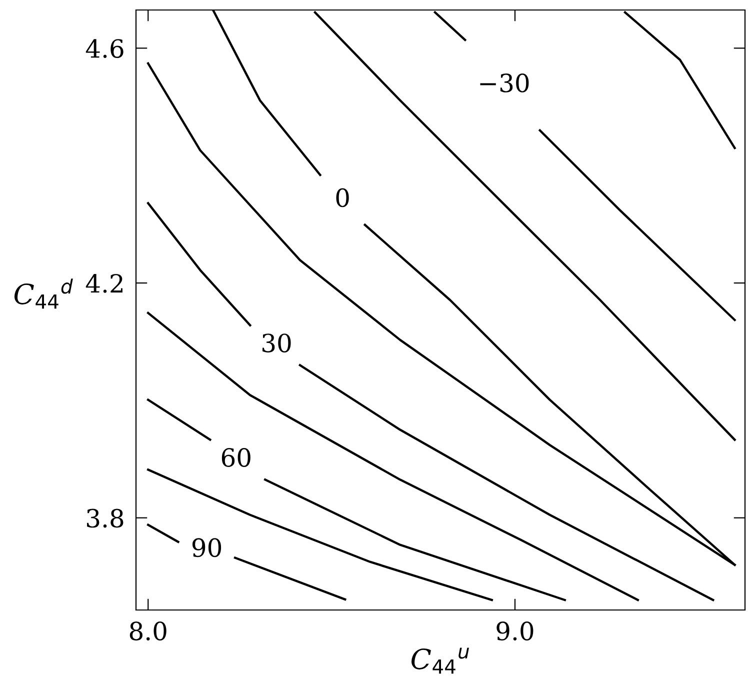  I want to click on series-label: −30, so click(504, 82).